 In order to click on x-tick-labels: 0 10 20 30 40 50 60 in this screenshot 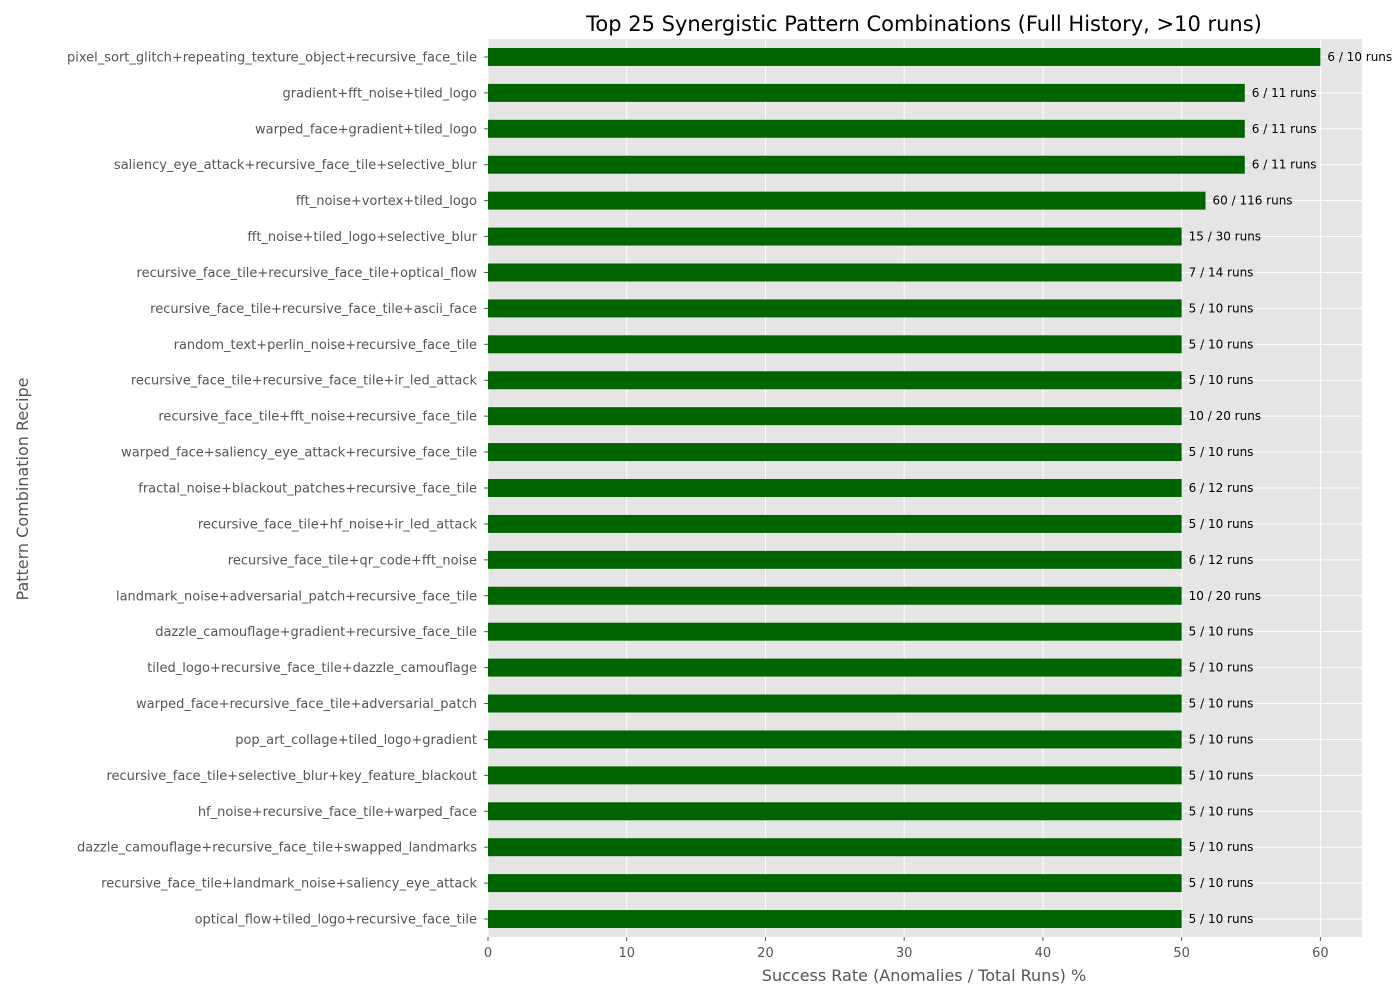, I will do `click(906, 949)`.